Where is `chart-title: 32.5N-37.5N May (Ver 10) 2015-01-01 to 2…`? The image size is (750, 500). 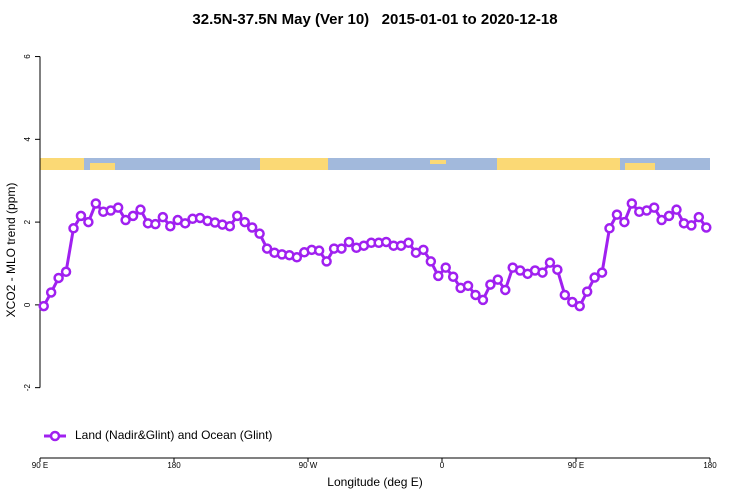 chart-title: 32.5N-37.5N May (Ver 10) 2015-01-01 to 2… is located at coordinates (374, 19).